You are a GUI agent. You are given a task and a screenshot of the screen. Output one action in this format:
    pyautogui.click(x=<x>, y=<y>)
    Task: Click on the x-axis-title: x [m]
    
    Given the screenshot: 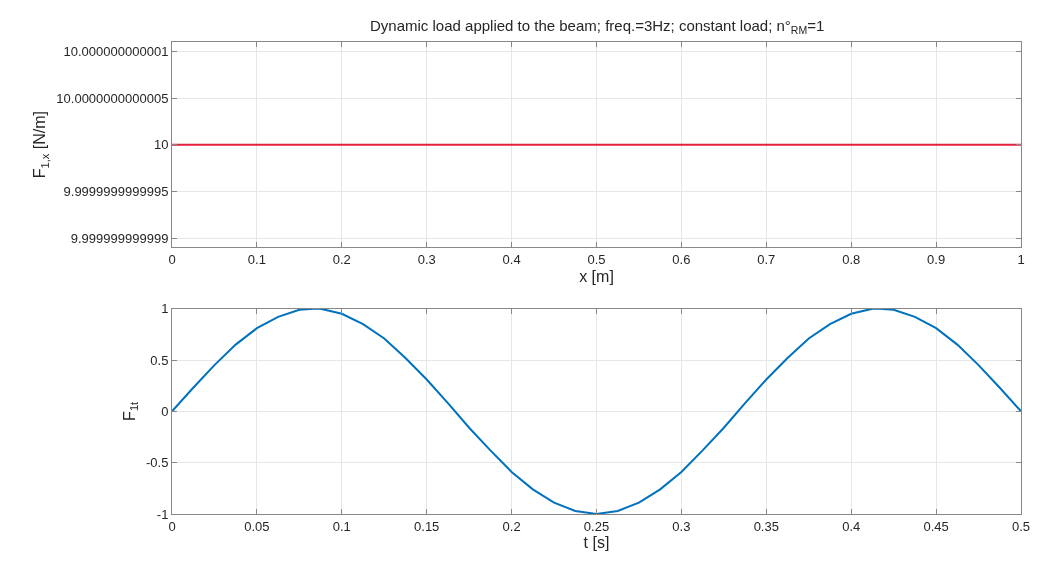 What is the action you would take?
    pyautogui.click(x=596, y=276)
    